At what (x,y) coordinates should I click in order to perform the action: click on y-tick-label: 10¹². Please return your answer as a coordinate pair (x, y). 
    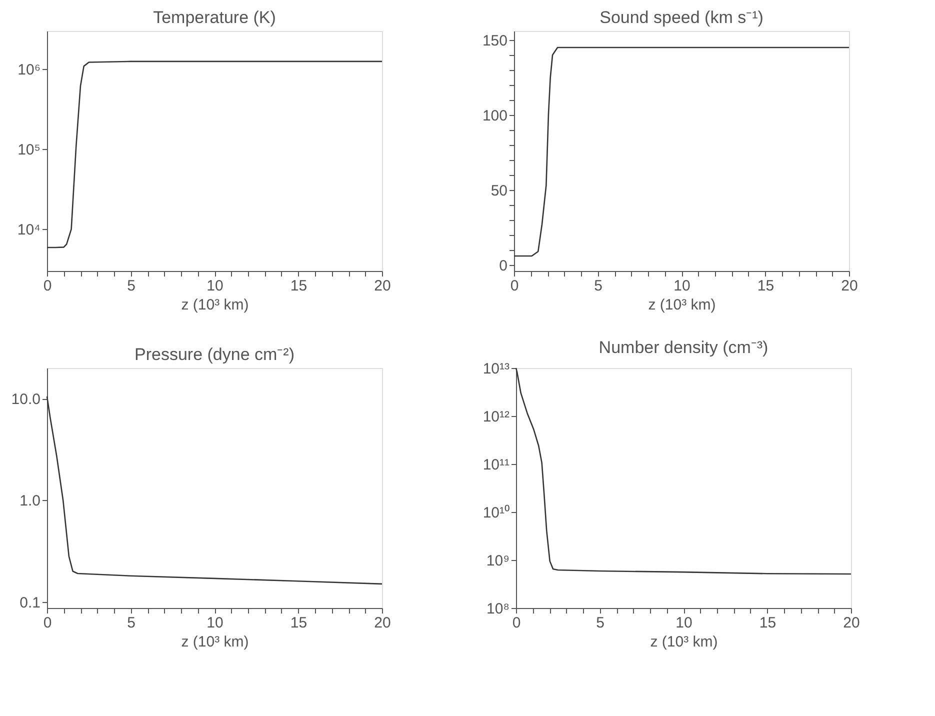
    Looking at the image, I should click on (496, 417).